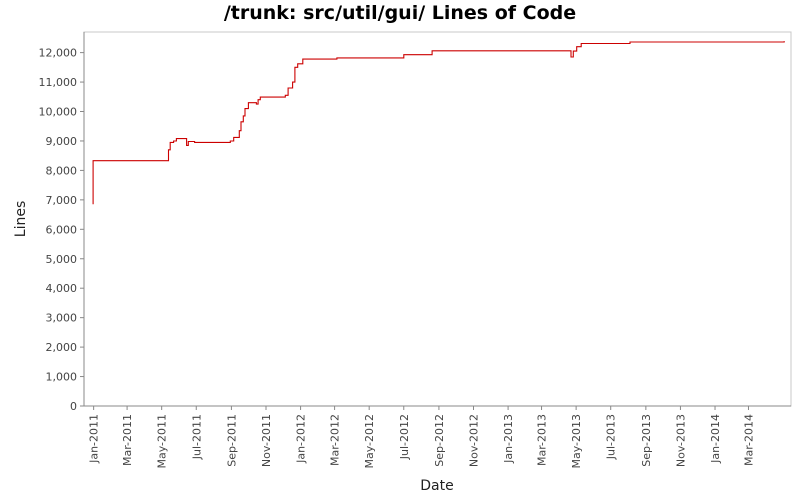  I want to click on x-tick-label: Nov-2013, so click(680, 440).